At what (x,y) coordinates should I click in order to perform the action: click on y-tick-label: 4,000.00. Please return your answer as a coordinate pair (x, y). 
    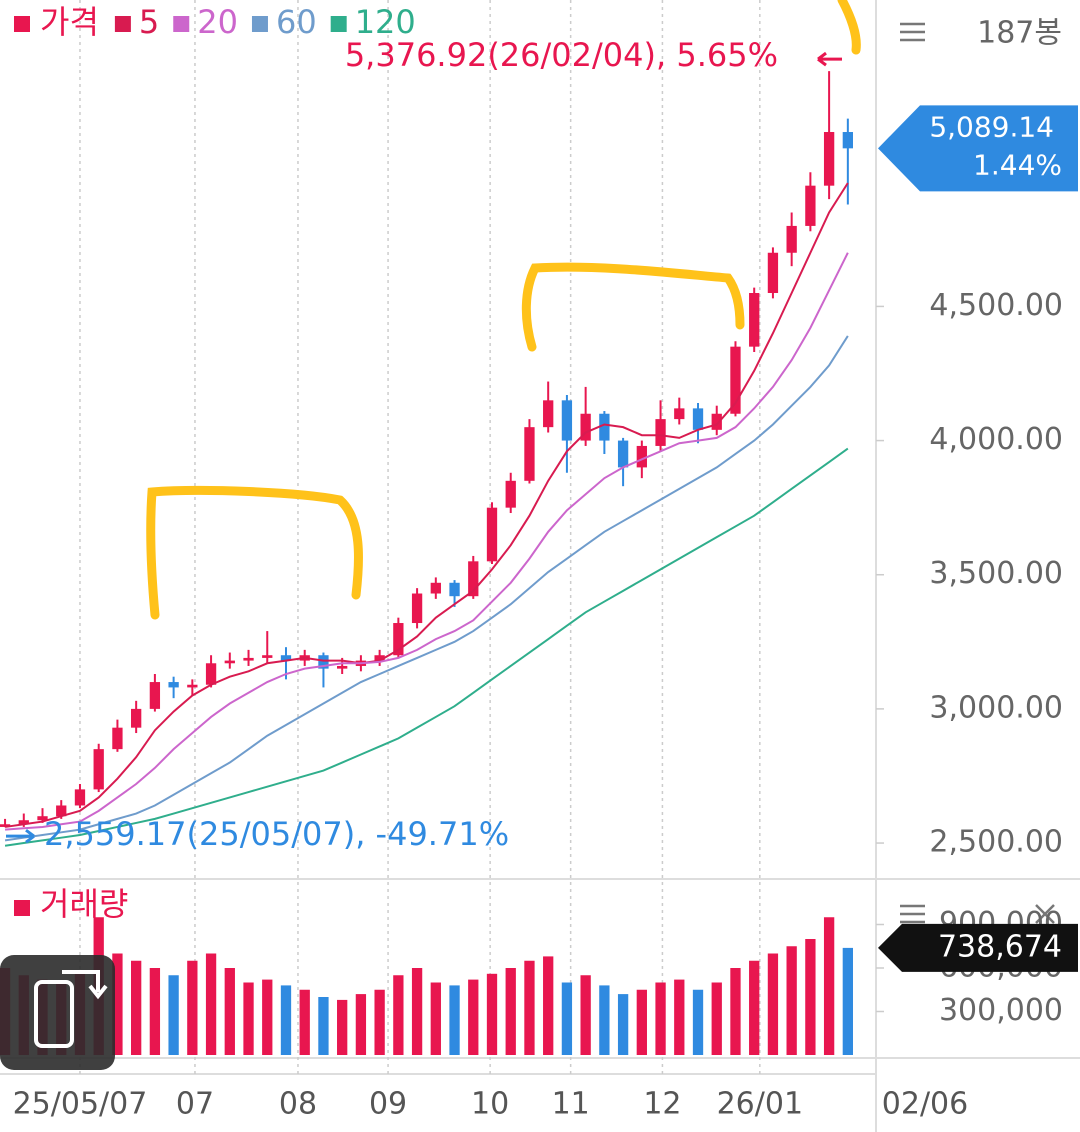
    Looking at the image, I should click on (996, 439).